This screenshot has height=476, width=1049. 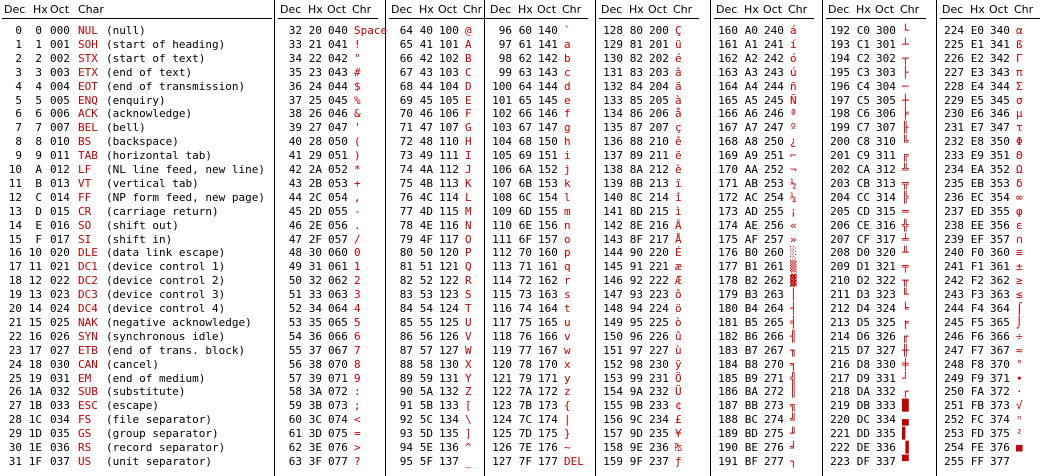 I want to click on row-char: Ç, so click(x=678, y=30).